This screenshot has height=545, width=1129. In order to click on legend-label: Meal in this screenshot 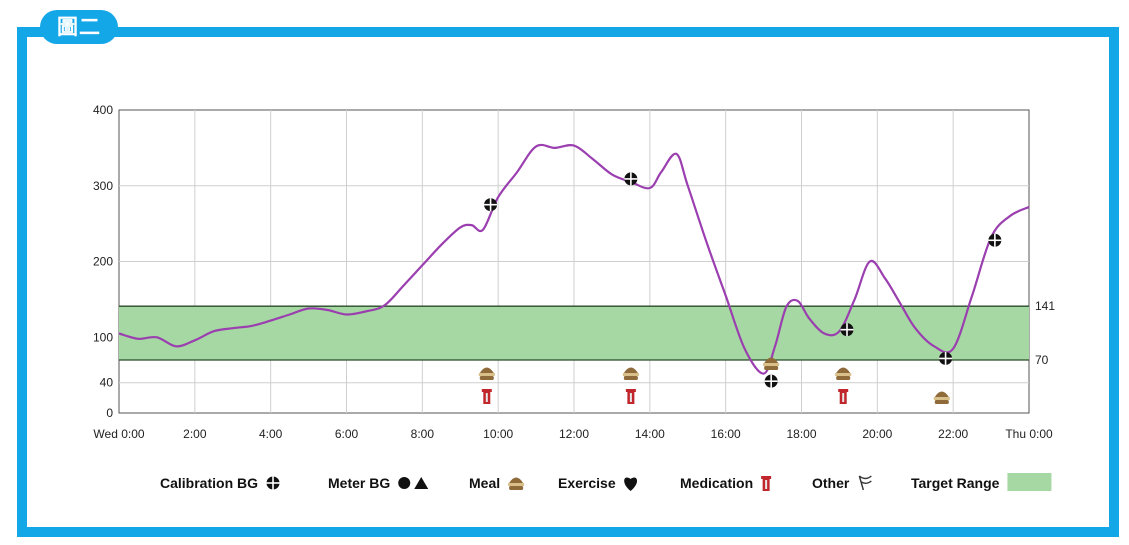, I will do `click(484, 483)`.